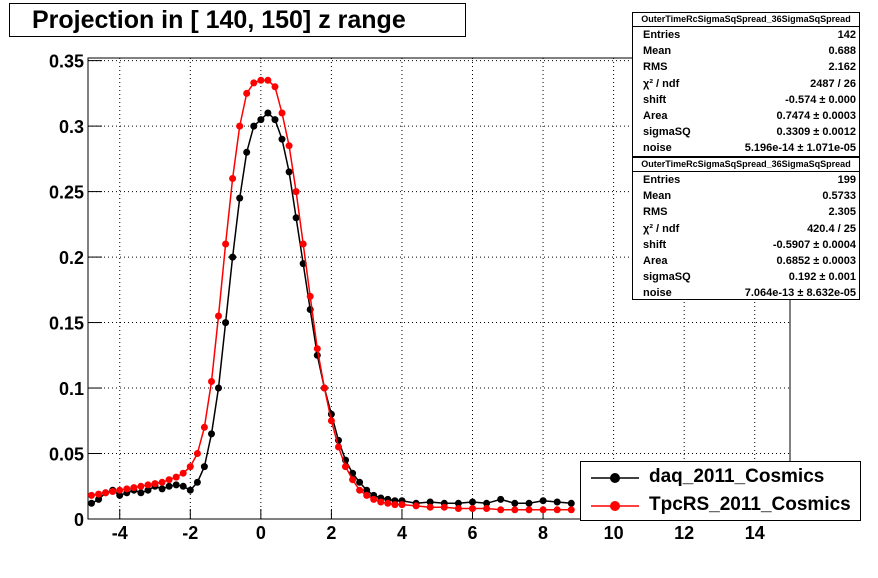 The height and width of the screenshot is (578, 878). I want to click on stats-box-title: OuterTimeRcSigmaSqSpread_36SigmaSqSpread, so click(746, 20).